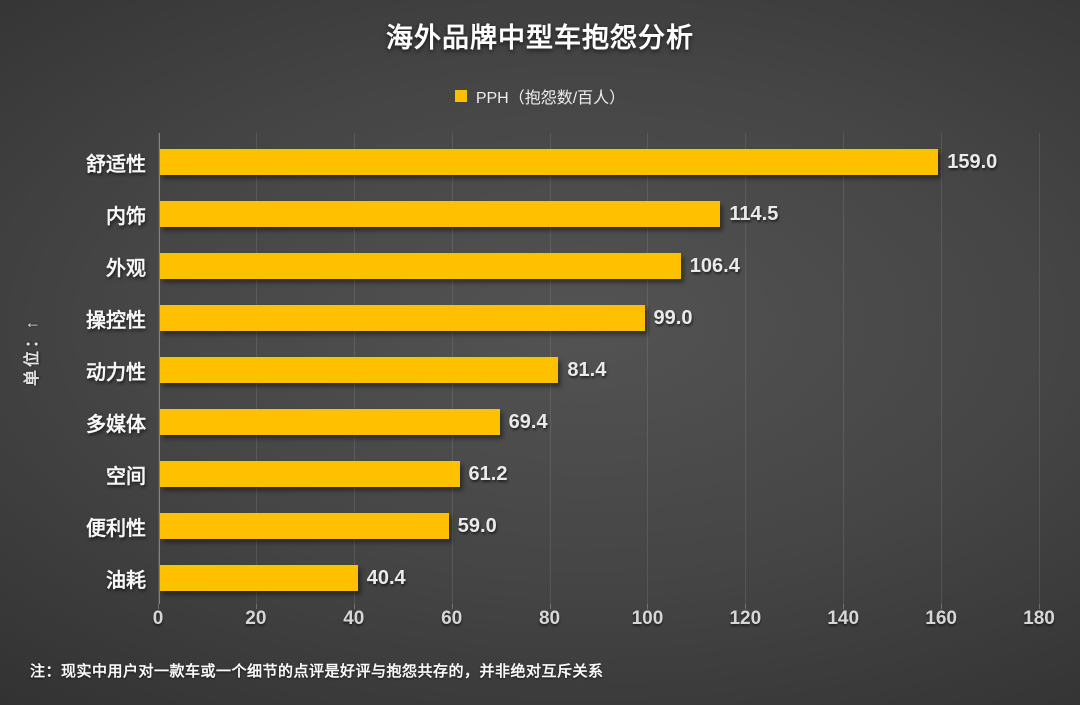 The width and height of the screenshot is (1080, 705). Describe the element at coordinates (549, 618) in the screenshot. I see `x-tick-label: 80` at that location.